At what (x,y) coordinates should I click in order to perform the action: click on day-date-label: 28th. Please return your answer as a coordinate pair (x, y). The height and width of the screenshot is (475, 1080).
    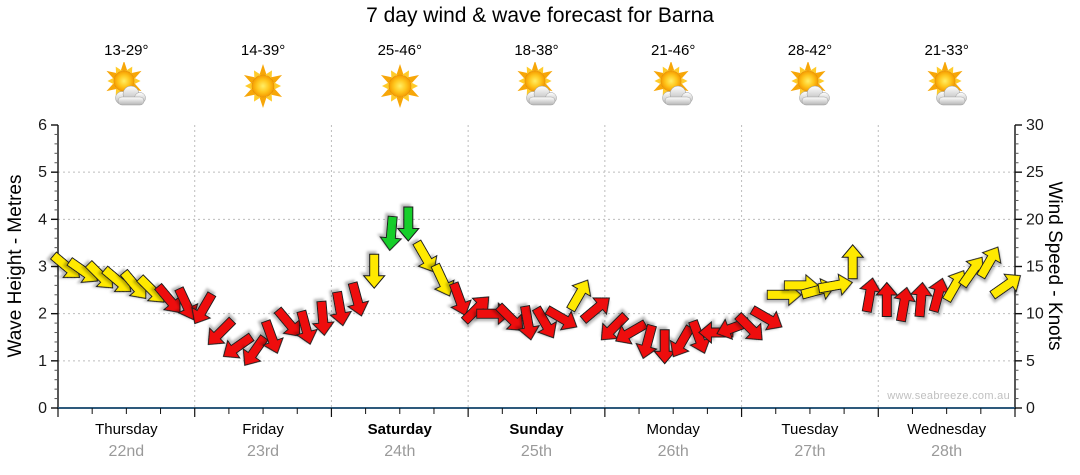
    Looking at the image, I should click on (947, 451).